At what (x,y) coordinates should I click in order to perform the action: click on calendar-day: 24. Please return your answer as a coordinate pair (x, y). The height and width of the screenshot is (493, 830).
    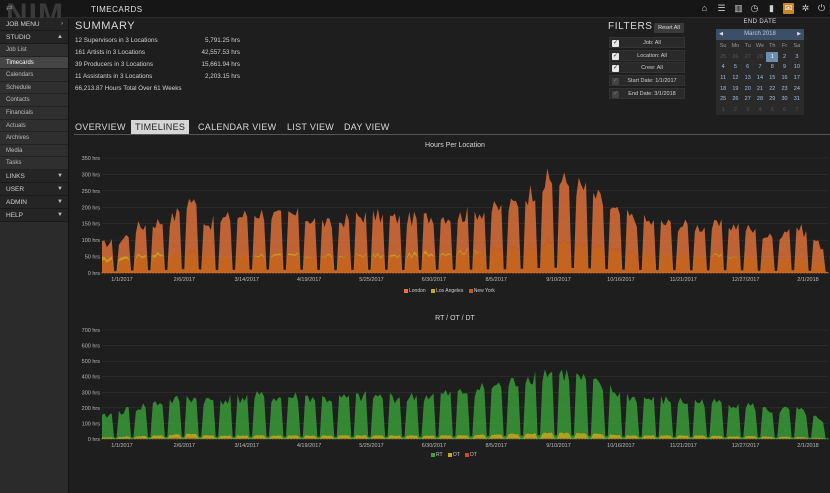
    Looking at the image, I should click on (796, 88).